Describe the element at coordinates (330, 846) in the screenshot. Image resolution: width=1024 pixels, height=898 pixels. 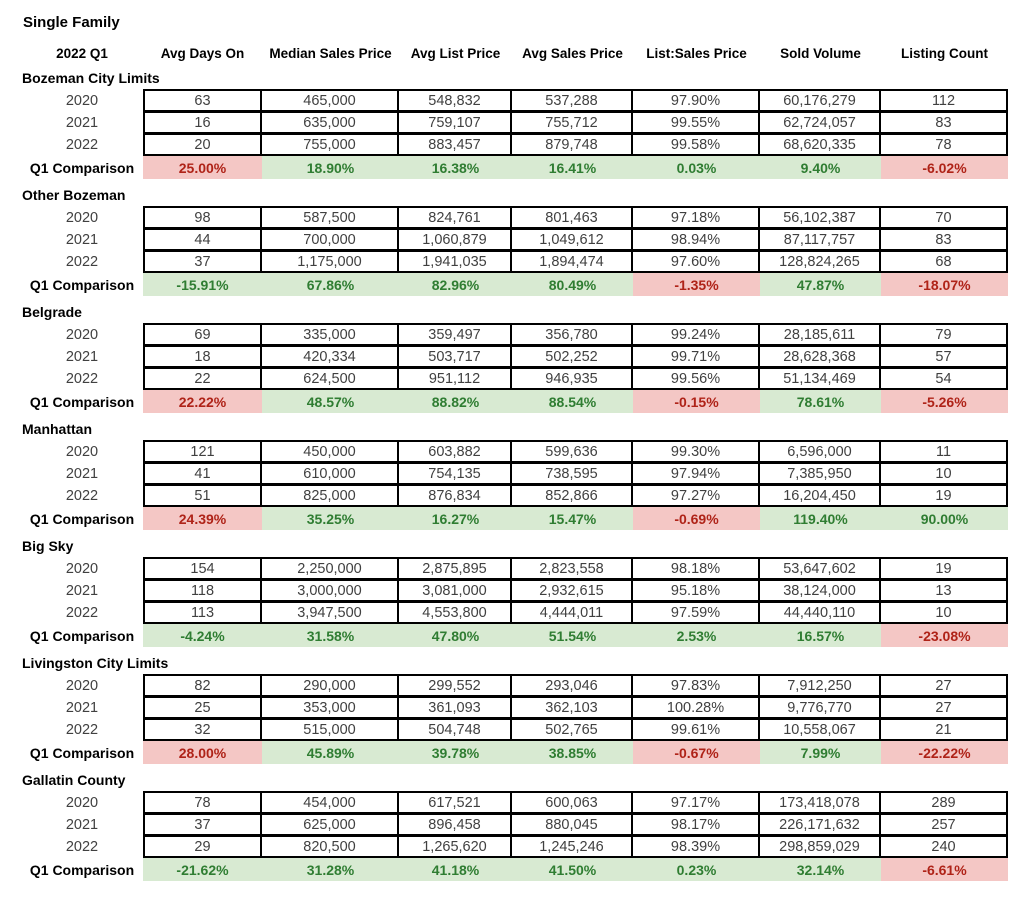
I see `data-cell: 820,500` at that location.